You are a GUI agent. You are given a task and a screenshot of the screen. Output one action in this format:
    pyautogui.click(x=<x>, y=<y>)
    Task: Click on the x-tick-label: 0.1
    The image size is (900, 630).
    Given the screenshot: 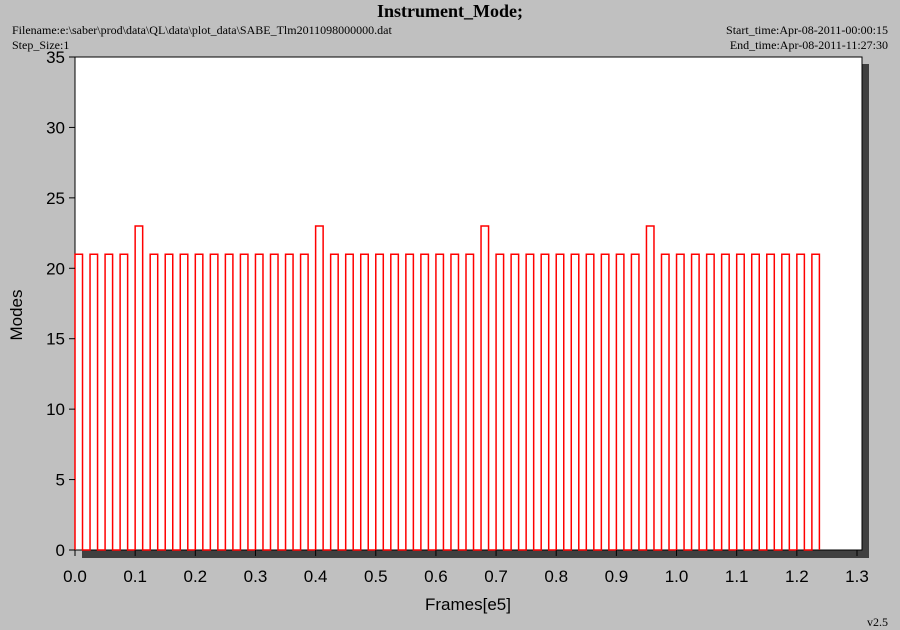 What is the action you would take?
    pyautogui.click(x=135, y=576)
    